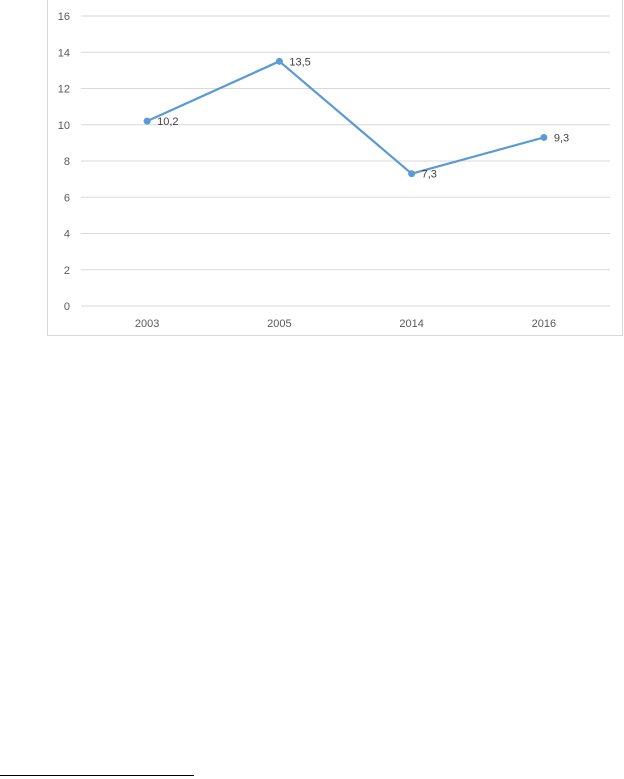 This screenshot has height=779, width=624. I want to click on y-tick-label: 8, so click(67, 162).